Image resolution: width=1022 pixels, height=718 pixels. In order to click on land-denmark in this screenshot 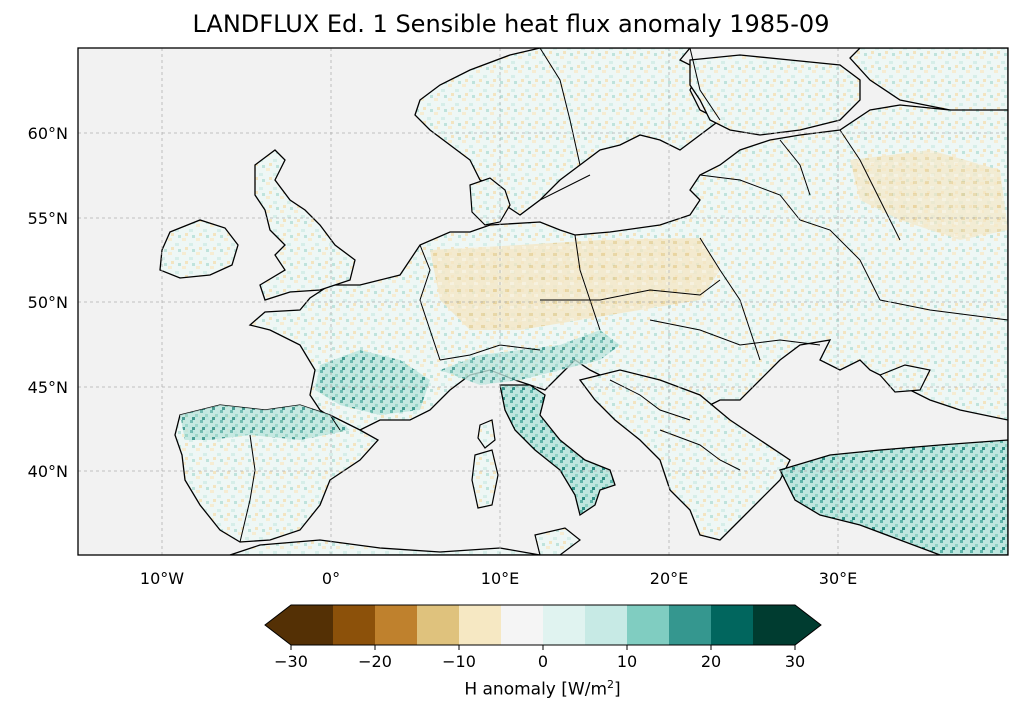, I will do `click(490, 201)`.